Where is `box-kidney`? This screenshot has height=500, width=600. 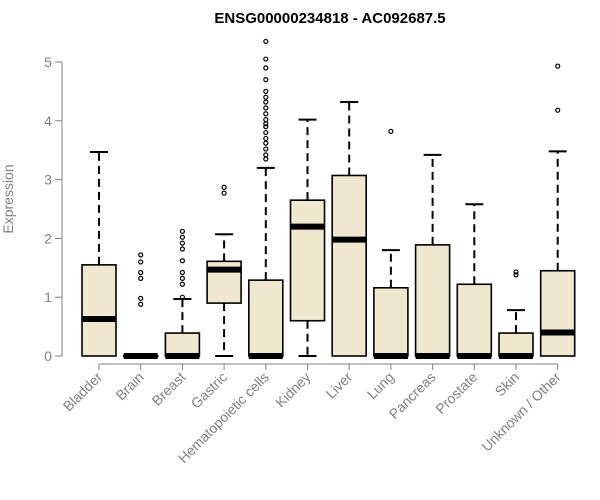
box-kidney is located at coordinates (307, 237).